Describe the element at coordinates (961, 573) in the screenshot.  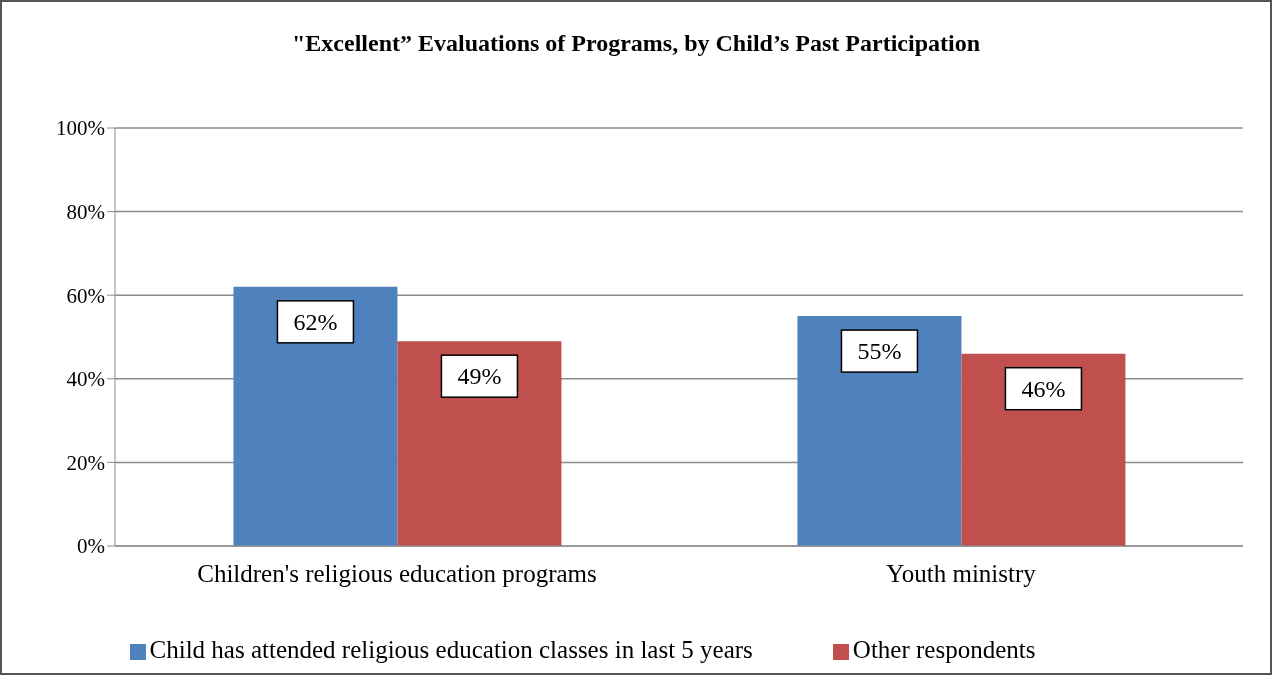
I see `x-tick-label: Youth ministry` at that location.